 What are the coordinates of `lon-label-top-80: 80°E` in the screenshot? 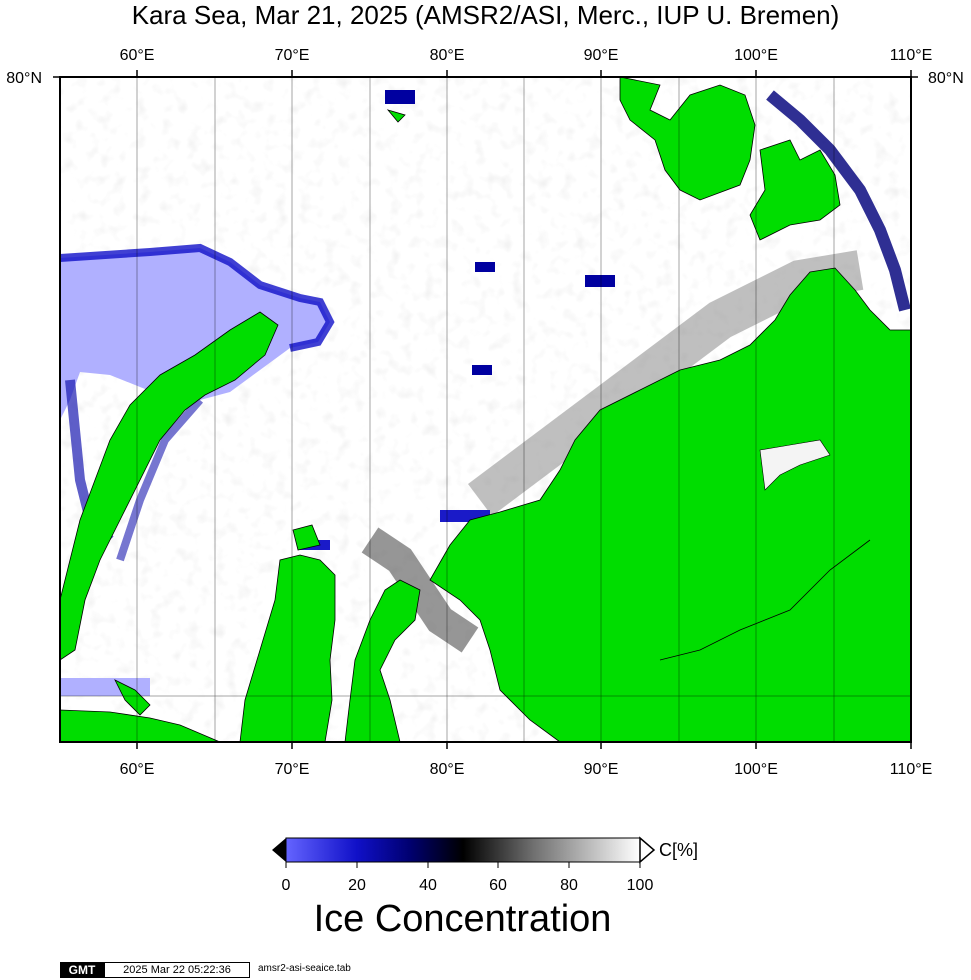 It's located at (447, 55).